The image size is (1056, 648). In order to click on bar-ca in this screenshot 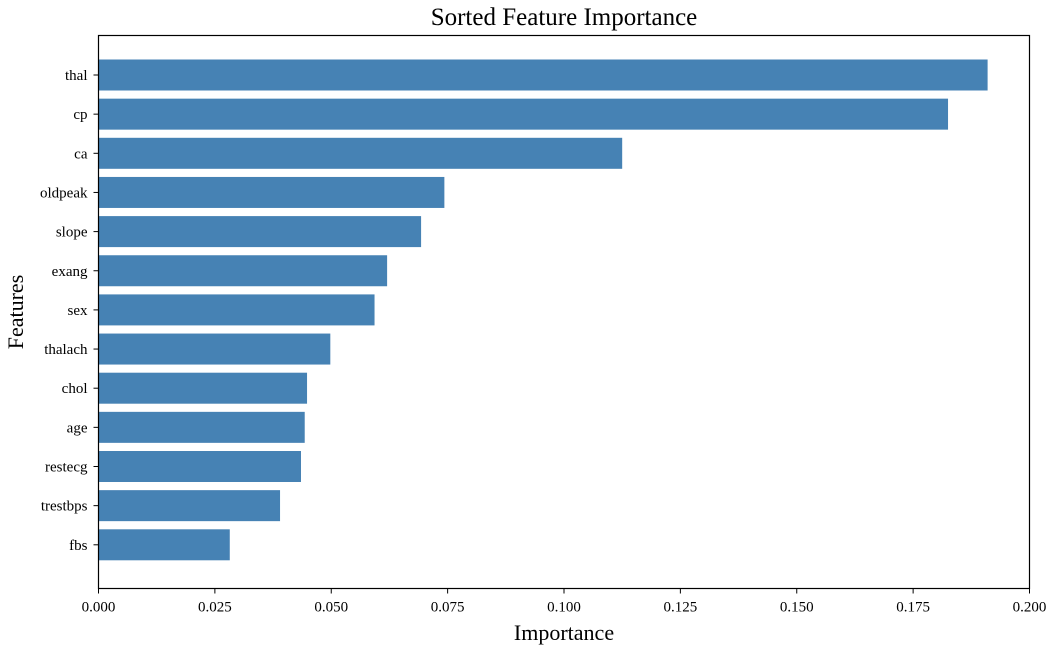, I will do `click(360, 153)`.